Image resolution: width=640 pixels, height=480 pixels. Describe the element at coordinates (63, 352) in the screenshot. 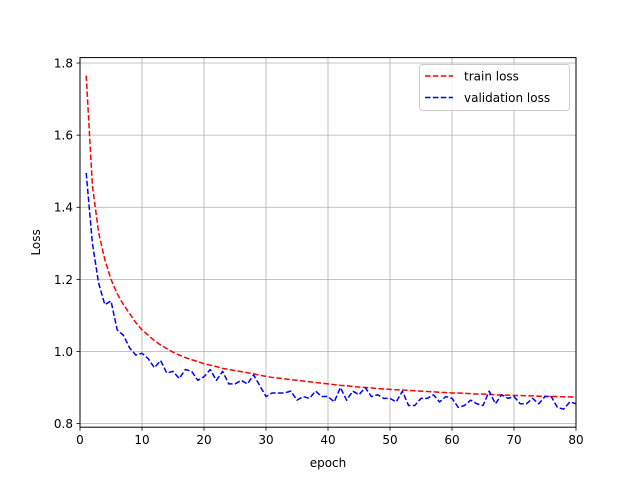

I see `y-tick-label: 1.0` at that location.